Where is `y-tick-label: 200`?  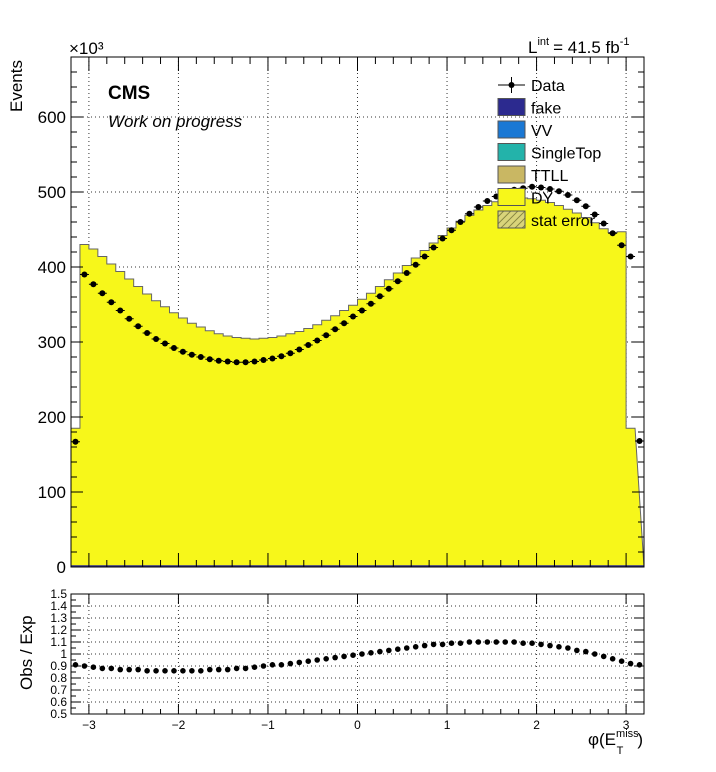 y-tick-label: 200 is located at coordinates (52, 417).